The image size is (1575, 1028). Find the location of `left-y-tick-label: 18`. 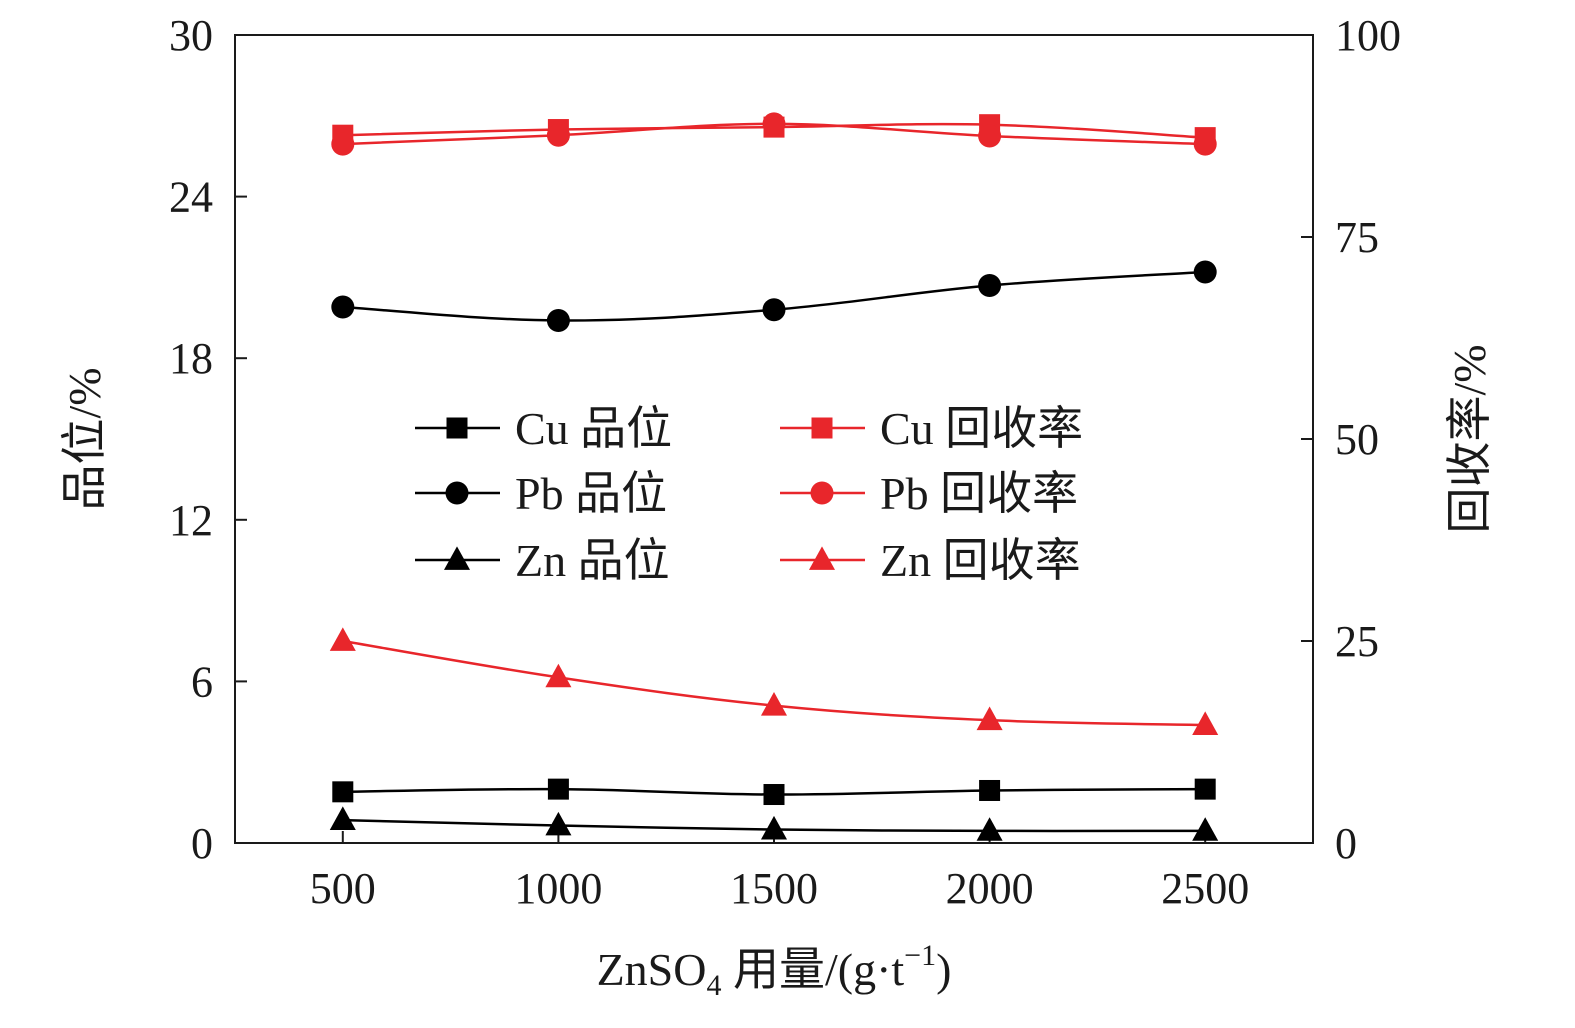

left-y-tick-label: 18 is located at coordinates (191, 358).